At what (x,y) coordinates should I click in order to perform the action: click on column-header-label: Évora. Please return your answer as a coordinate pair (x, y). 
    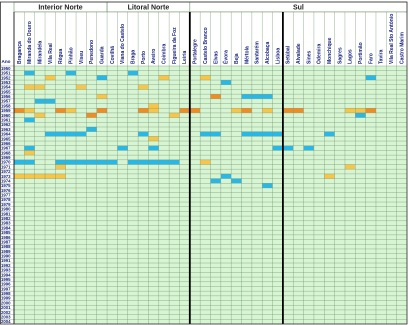
    Looking at the image, I should click on (226, 57).